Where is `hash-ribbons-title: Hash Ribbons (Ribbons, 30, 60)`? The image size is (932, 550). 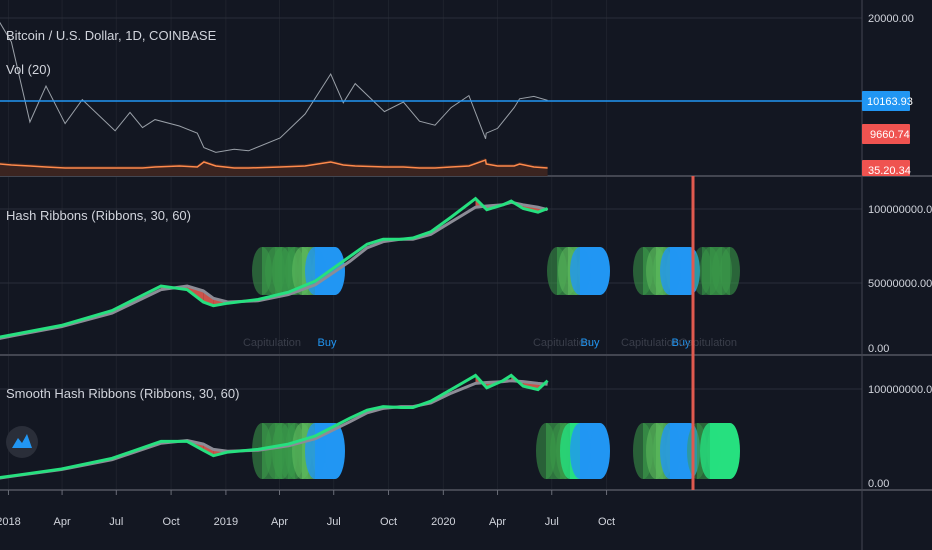 hash-ribbons-title: Hash Ribbons (Ribbons, 30, 60) is located at coordinates (98, 215).